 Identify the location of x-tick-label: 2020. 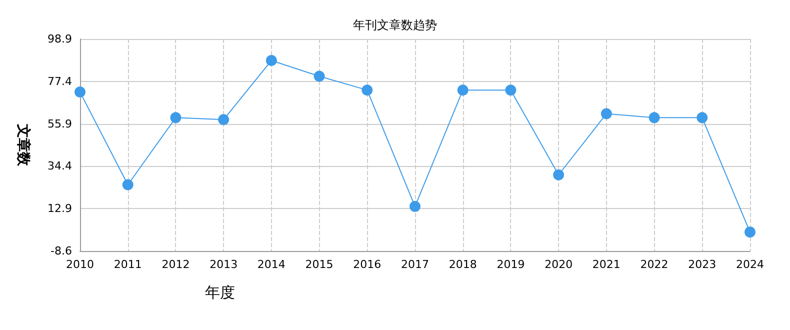
(558, 264).